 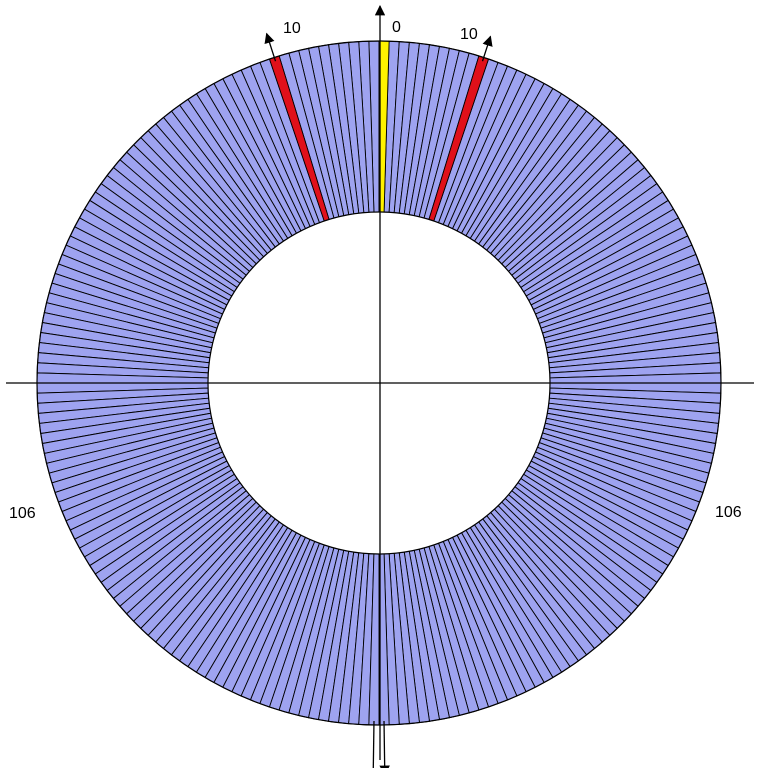 What do you see at coordinates (728, 512) in the screenshot?
I see `label-segment-106-right: 106` at bounding box center [728, 512].